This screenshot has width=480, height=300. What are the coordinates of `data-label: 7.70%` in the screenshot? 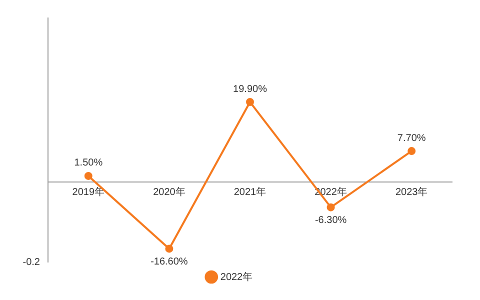 It's located at (411, 138).